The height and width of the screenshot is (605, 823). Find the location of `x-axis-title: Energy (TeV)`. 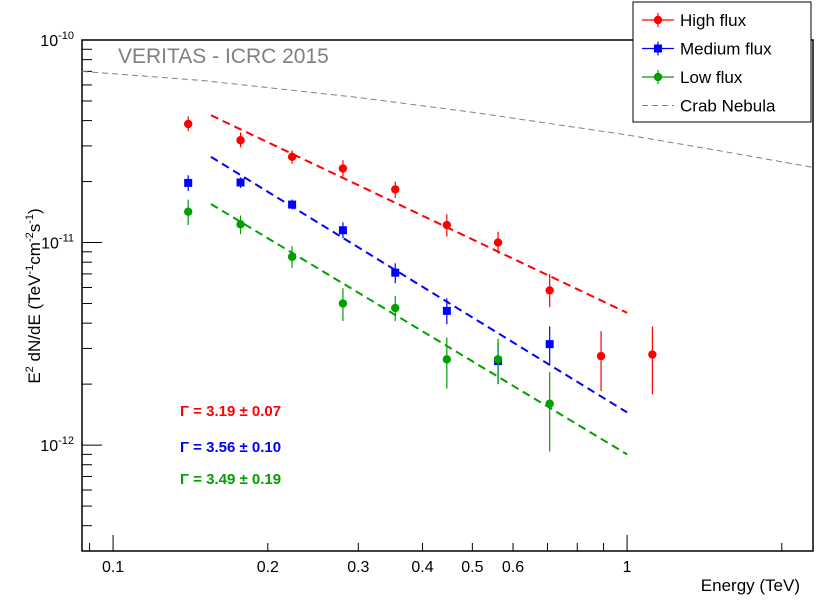

x-axis-title: Energy (TeV) is located at coordinates (750, 585).